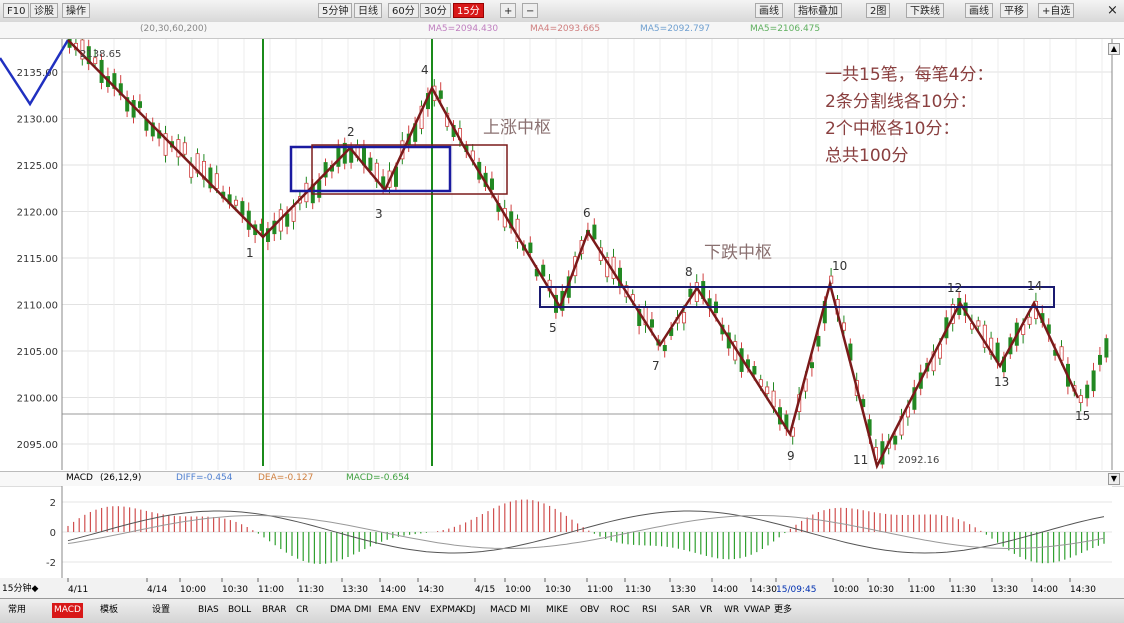 This screenshot has width=1124, height=623. What do you see at coordinates (51, 563) in the screenshot?
I see `macd-tick-label: -2` at bounding box center [51, 563].